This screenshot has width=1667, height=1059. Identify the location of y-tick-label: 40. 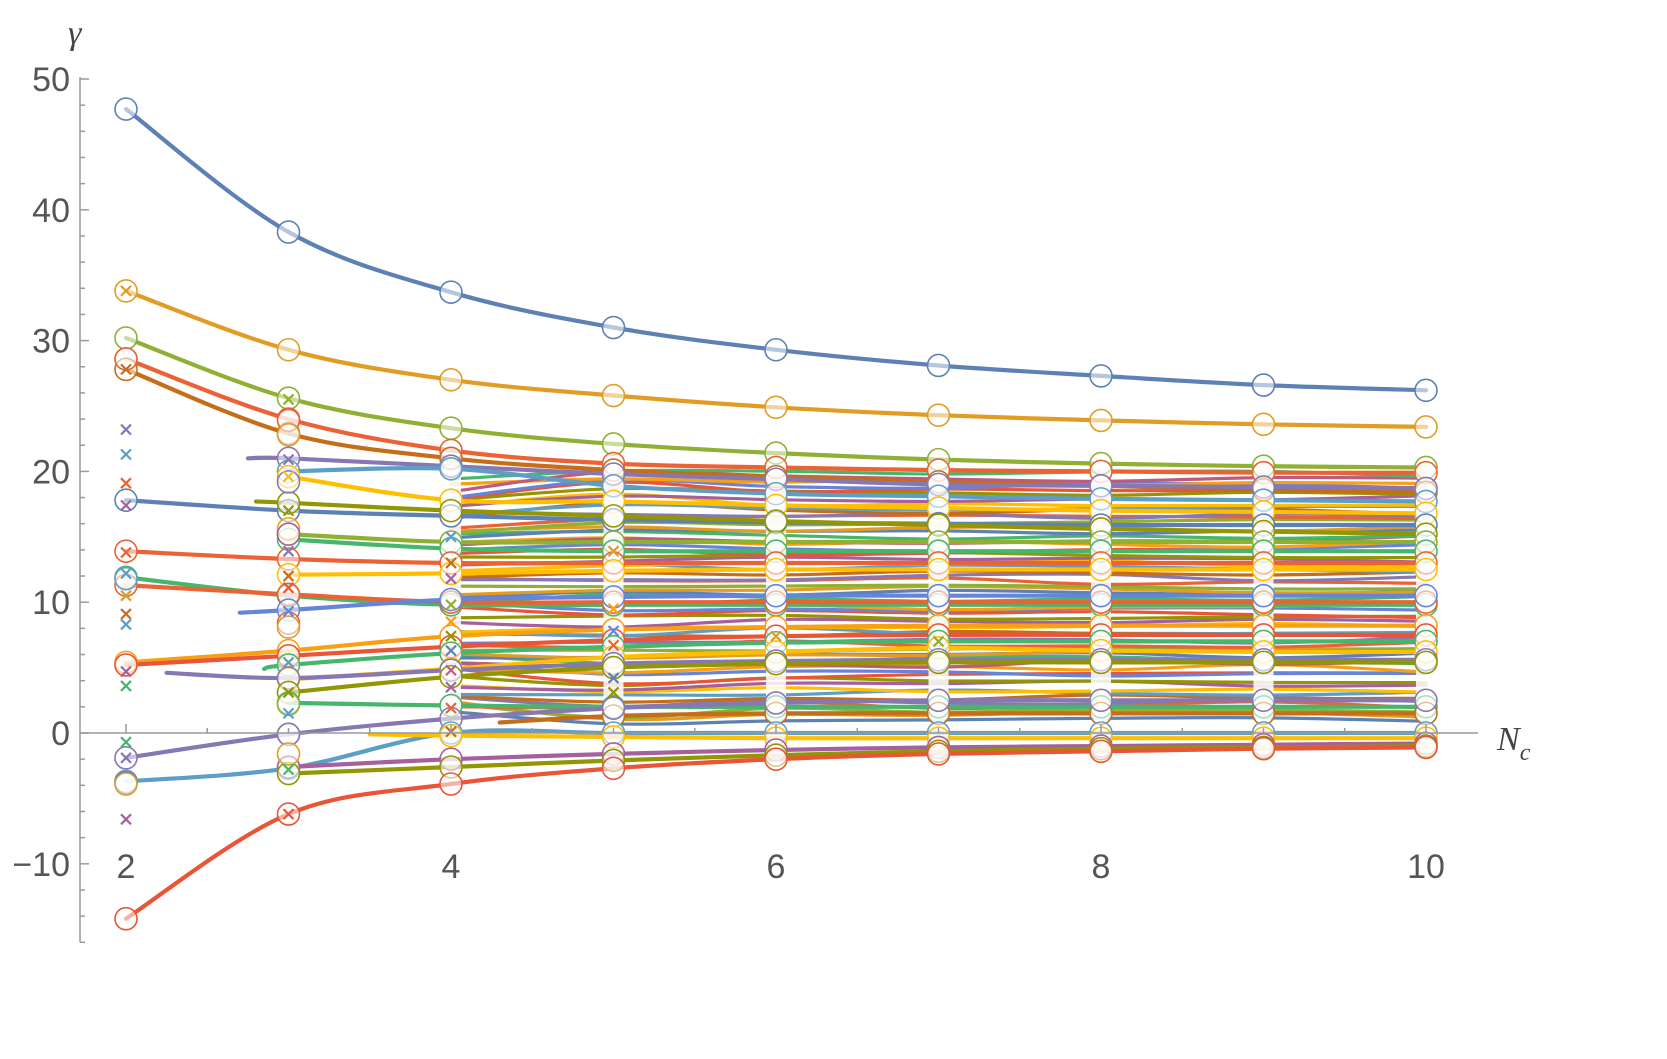
(51, 211).